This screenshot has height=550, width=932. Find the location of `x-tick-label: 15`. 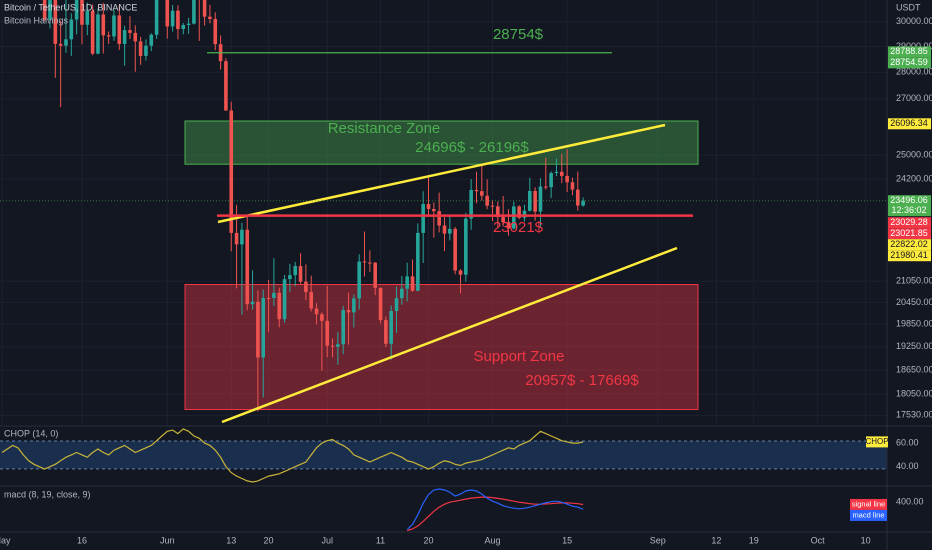

x-tick-label: 15 is located at coordinates (567, 540).